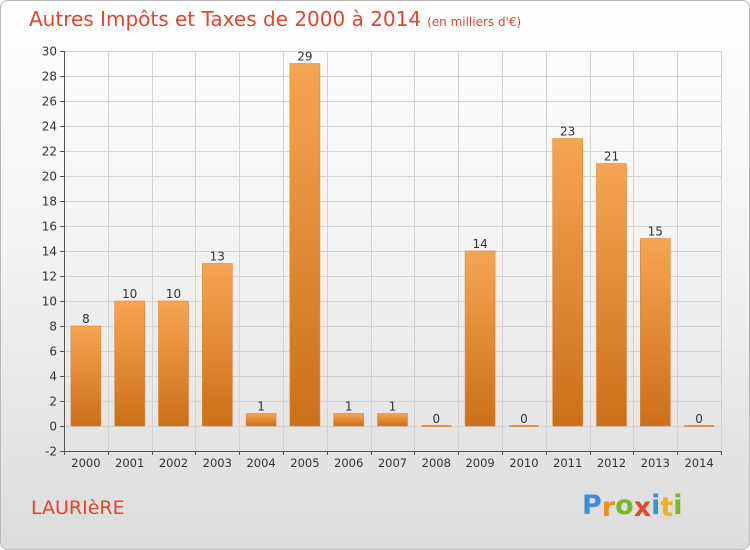  What do you see at coordinates (592, 505) in the screenshot?
I see `logo-letter: P` at bounding box center [592, 505].